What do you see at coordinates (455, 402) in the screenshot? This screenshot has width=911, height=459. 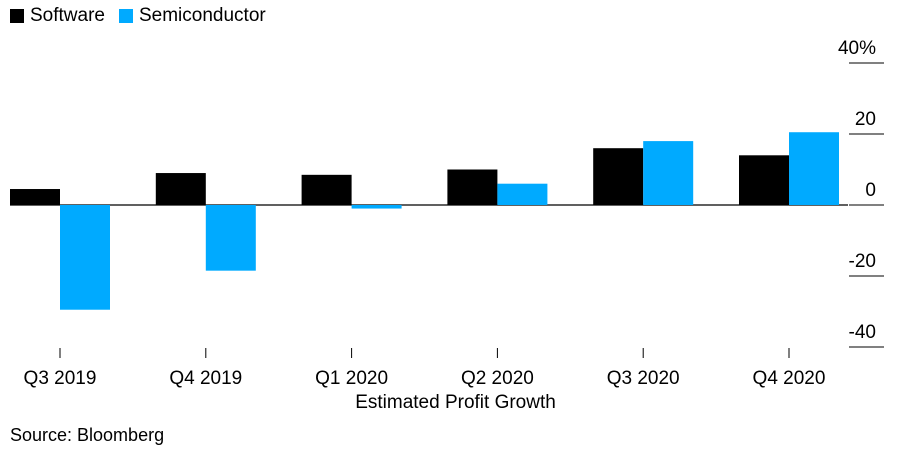 I see `x-axis-title: Estimated Profit Growth` at bounding box center [455, 402].